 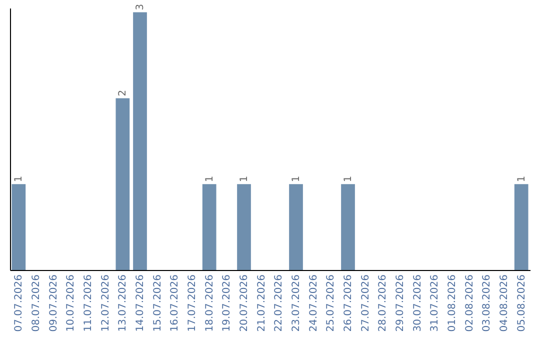 I want to click on x-tick-label: 20.07.2026, so click(x=244, y=303).